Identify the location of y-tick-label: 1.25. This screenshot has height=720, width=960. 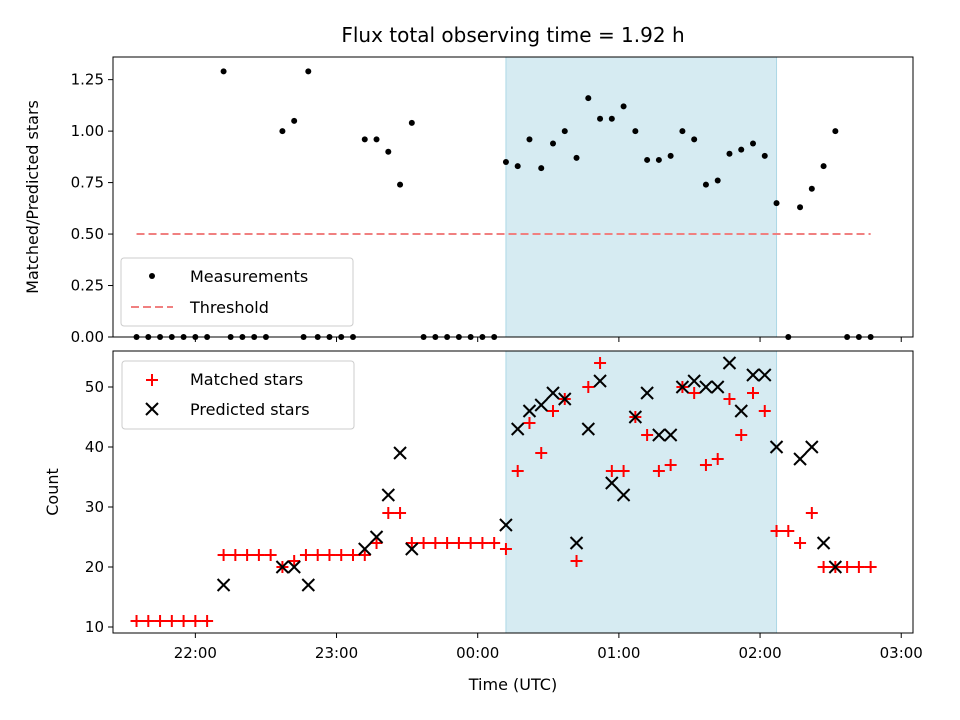
(87, 80).